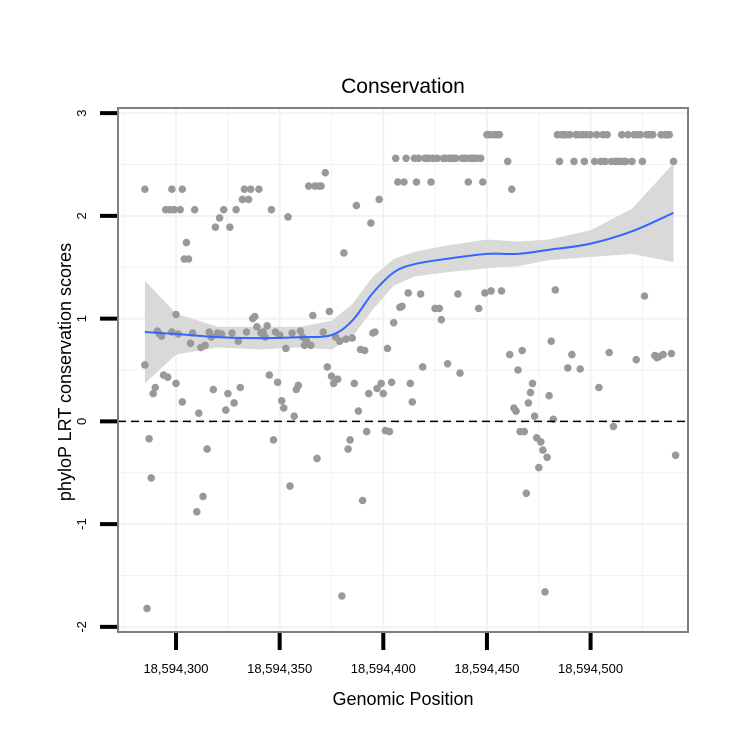 The image size is (750, 750). I want to click on x-tick-label: 18,594,300, so click(175, 668).